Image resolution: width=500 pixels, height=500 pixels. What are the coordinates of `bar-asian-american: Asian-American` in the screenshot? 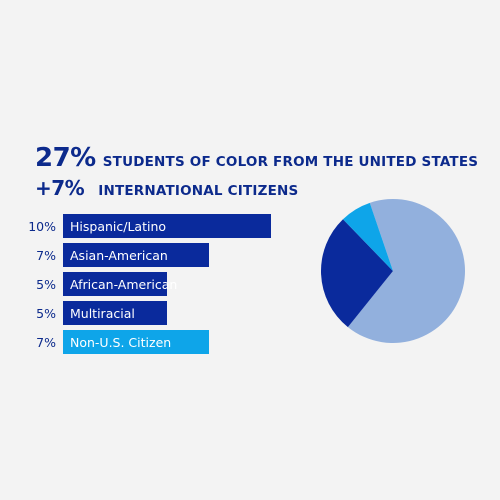 It's located at (136, 255).